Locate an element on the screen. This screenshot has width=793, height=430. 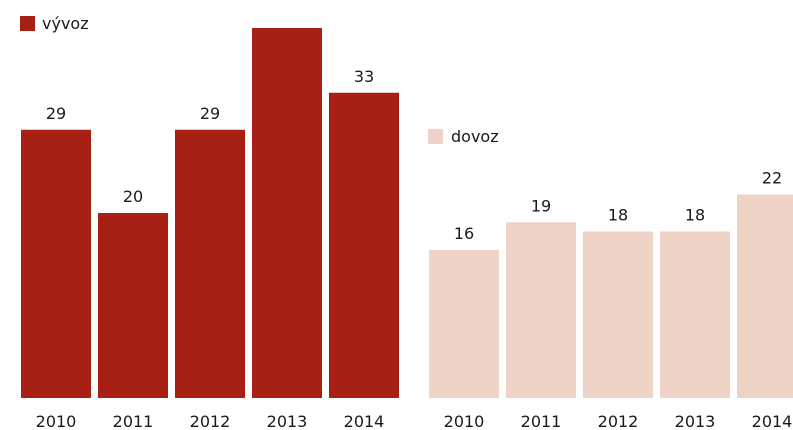
export-x-tick-2013: 2013 is located at coordinates (287, 421).